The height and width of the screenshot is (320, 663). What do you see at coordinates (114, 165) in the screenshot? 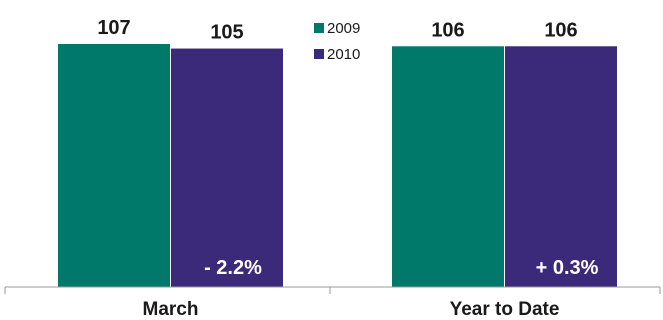
I see `bar-2009-march` at bounding box center [114, 165].